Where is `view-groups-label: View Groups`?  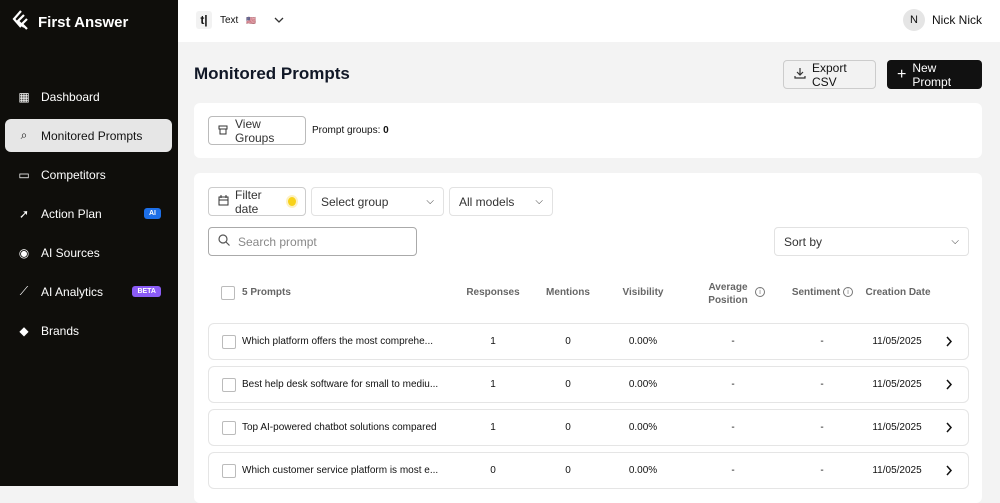
view-groups-label: View Groups is located at coordinates (255, 130).